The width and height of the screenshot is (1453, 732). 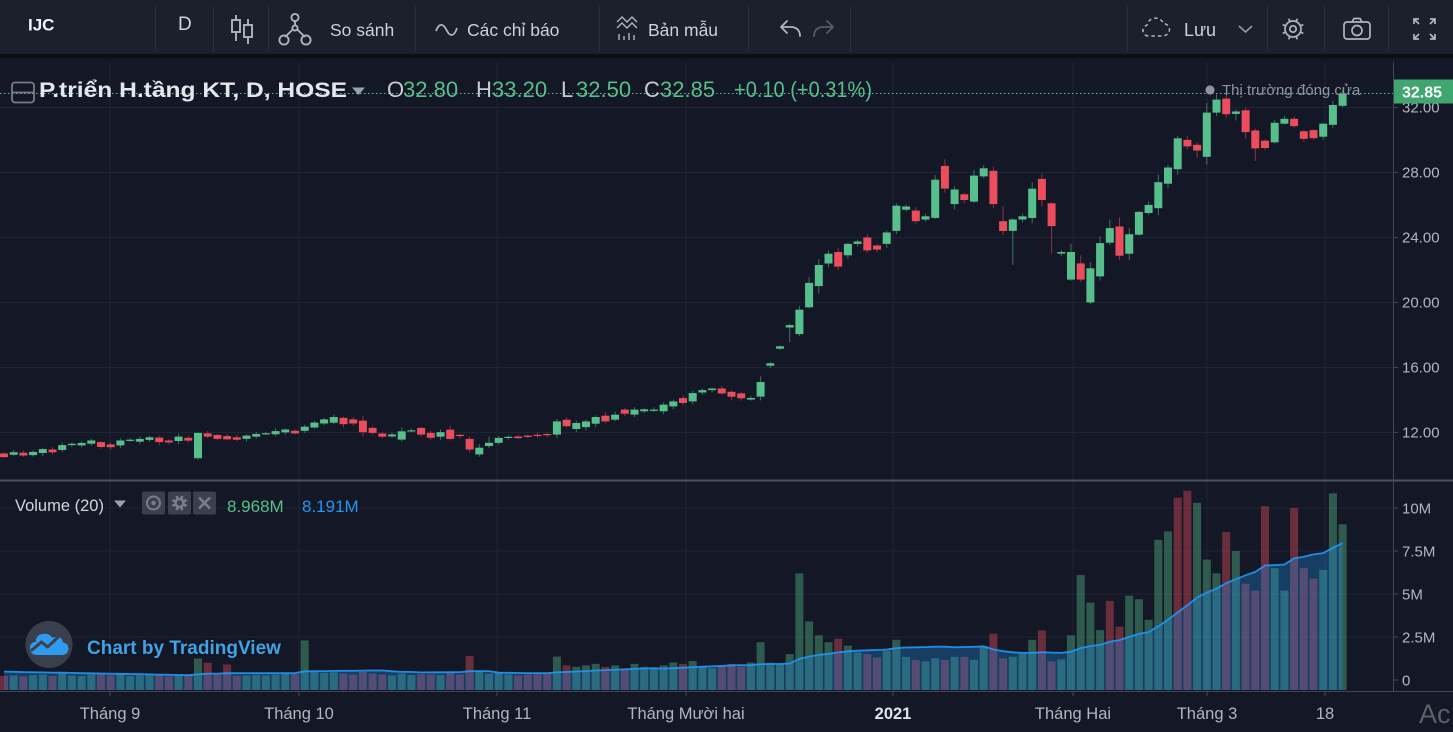 I want to click on svg-text: 33.20, so click(x=519, y=89).